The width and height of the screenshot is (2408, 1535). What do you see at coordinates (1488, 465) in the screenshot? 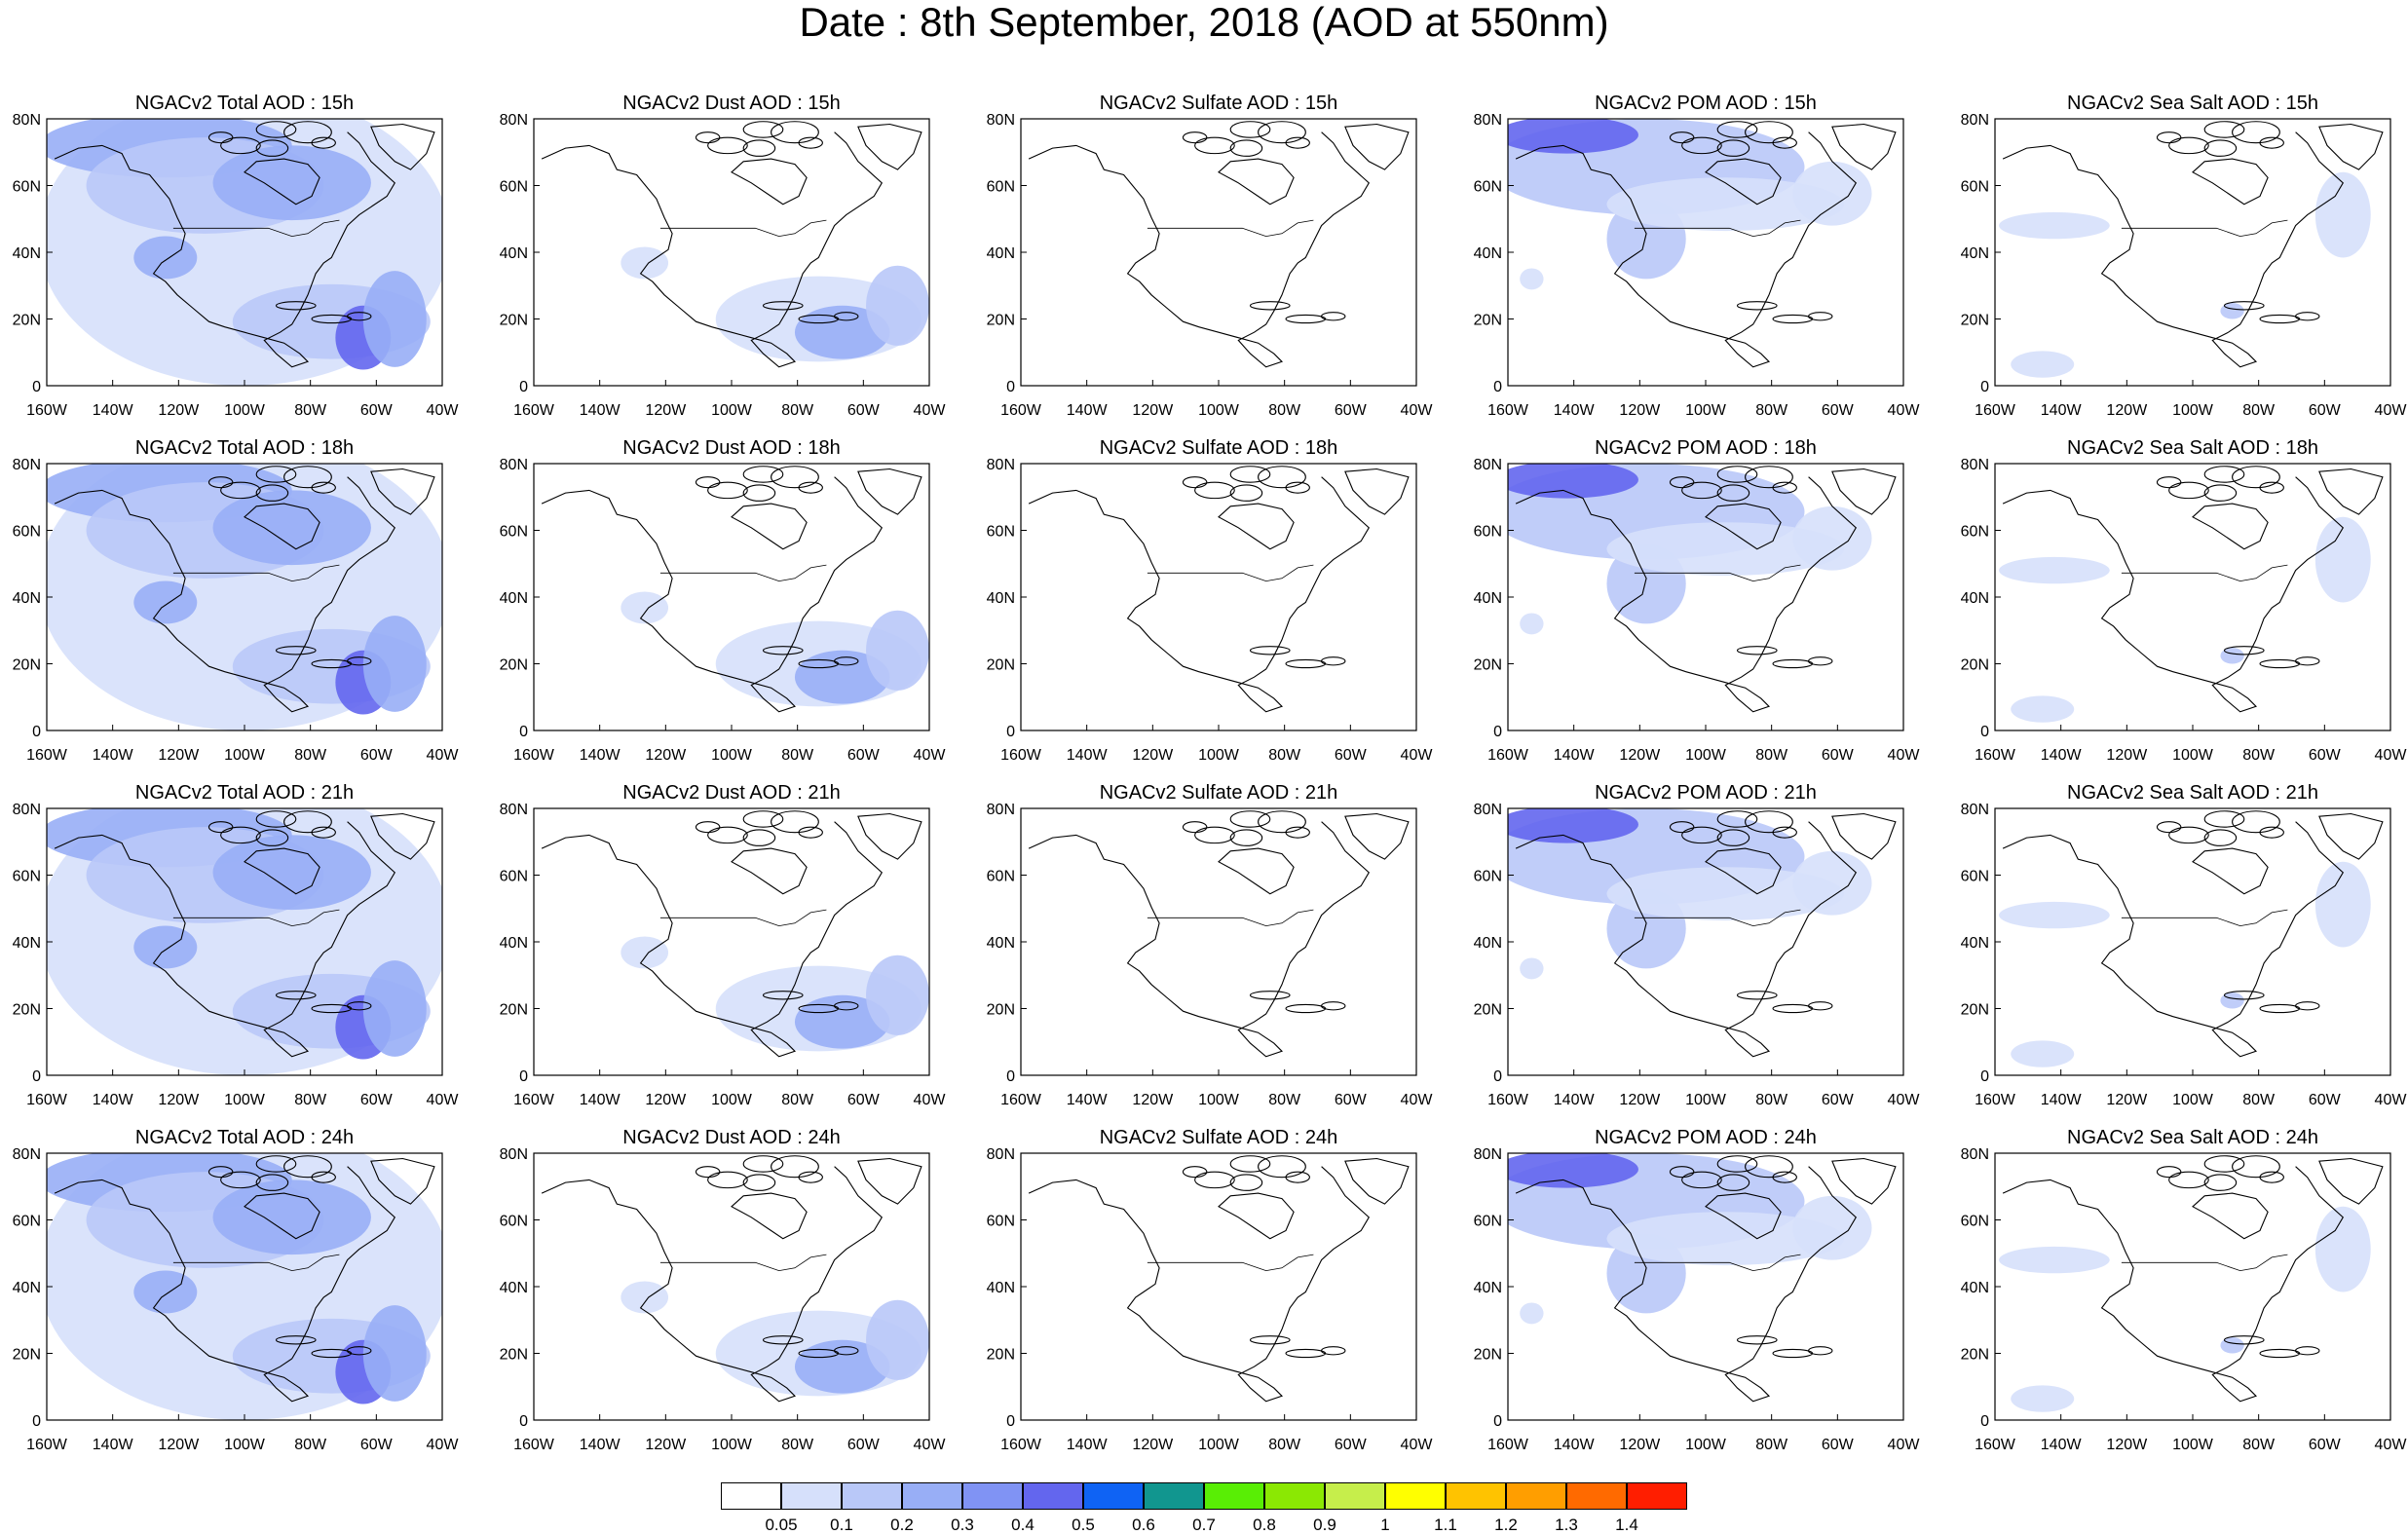
I see `y-tick-label: 80N` at bounding box center [1488, 465].